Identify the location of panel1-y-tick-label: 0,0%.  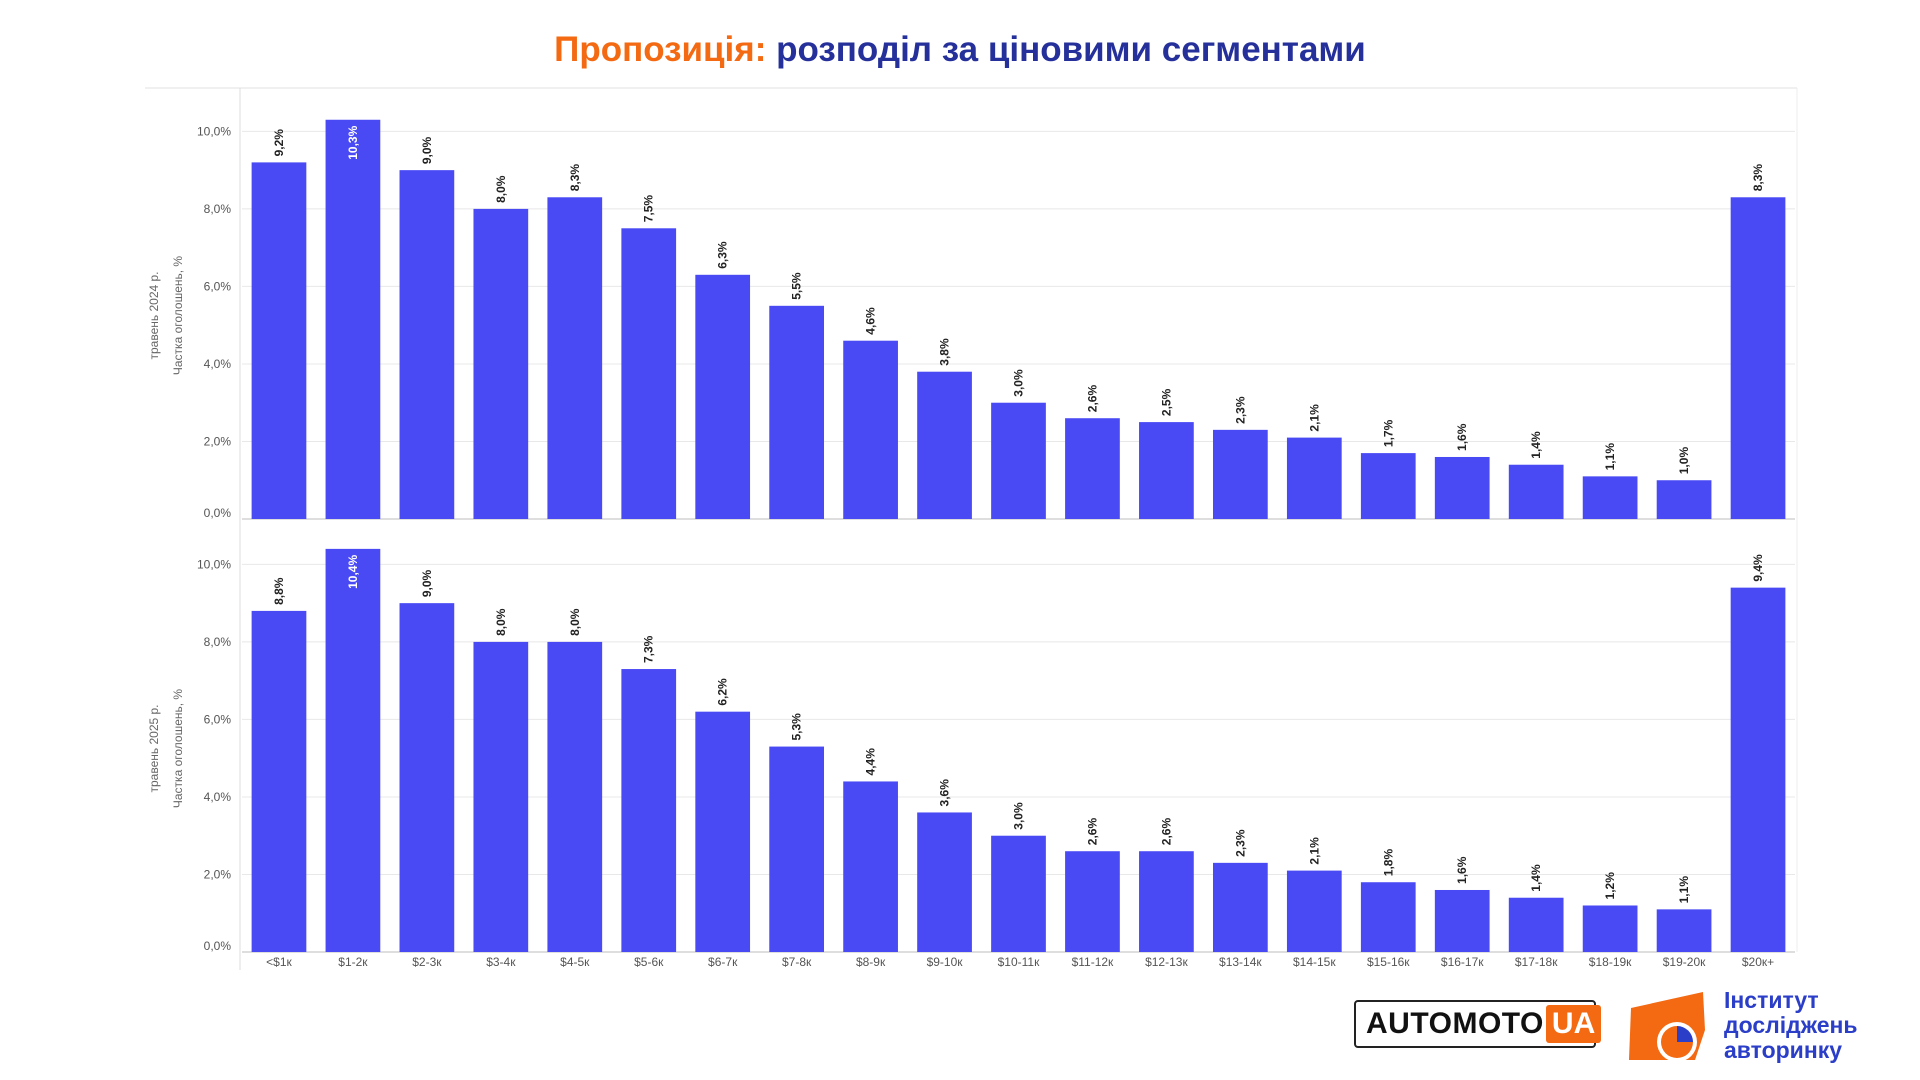
(218, 513).